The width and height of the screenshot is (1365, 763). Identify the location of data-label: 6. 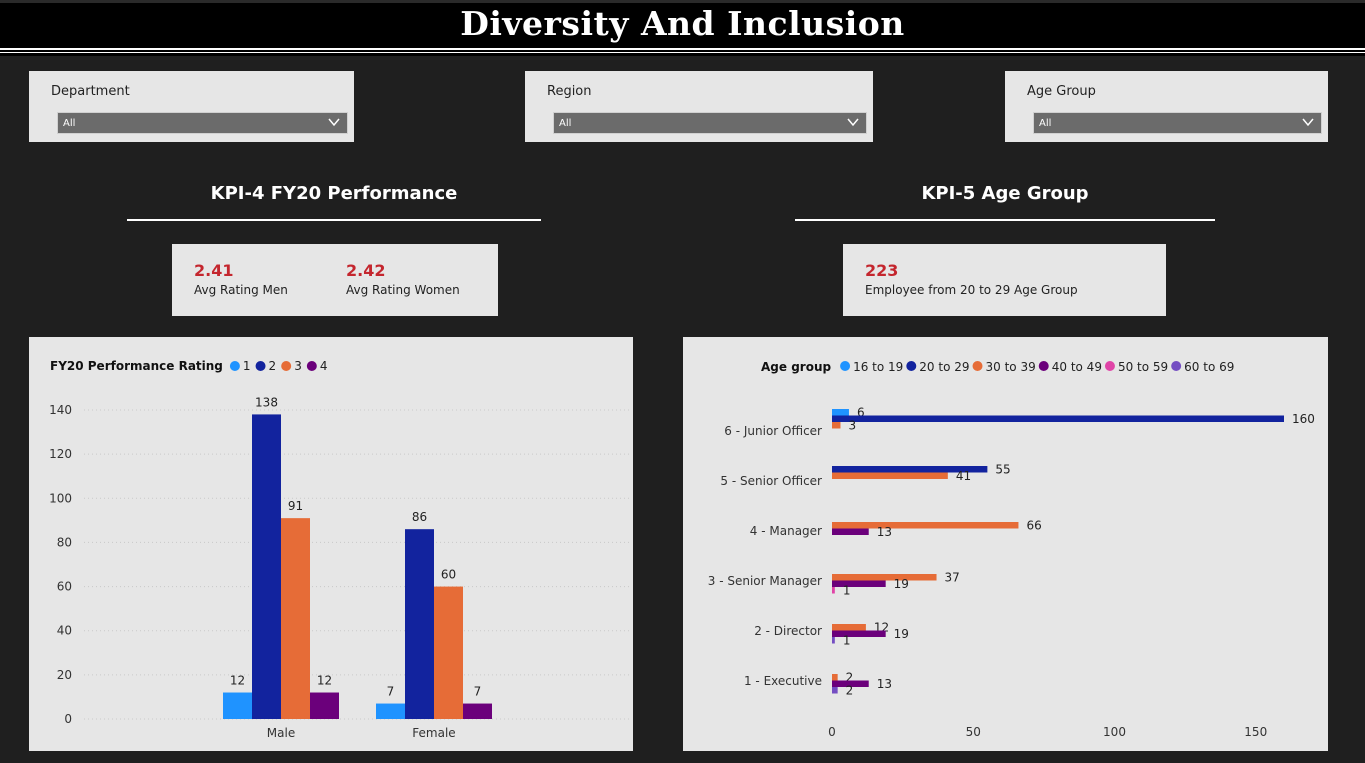
(861, 412).